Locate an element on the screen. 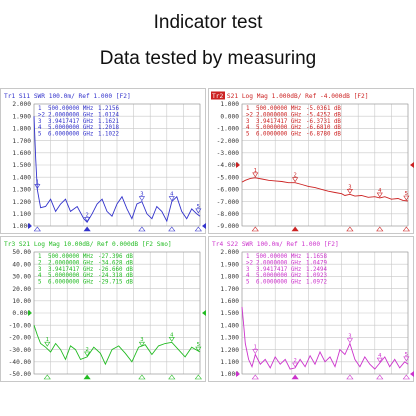  y-tick-label: 40.00 is located at coordinates (21, 264).